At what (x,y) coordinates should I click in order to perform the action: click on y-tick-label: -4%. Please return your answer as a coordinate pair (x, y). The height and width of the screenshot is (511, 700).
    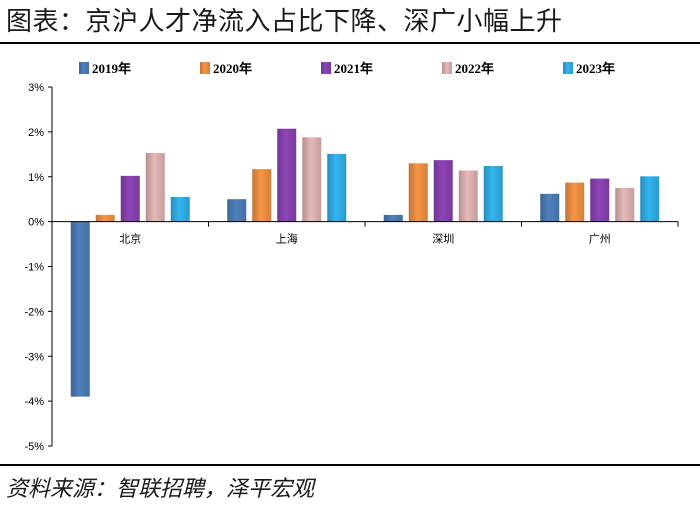
    Looking at the image, I should click on (34, 402).